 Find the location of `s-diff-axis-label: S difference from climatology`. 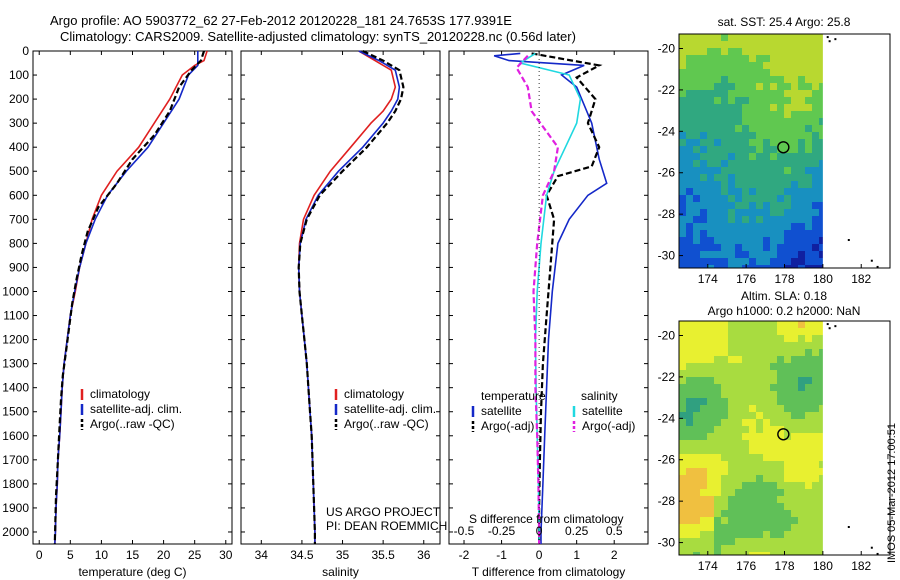

s-diff-axis-label: S difference from climatology is located at coordinates (546, 519).